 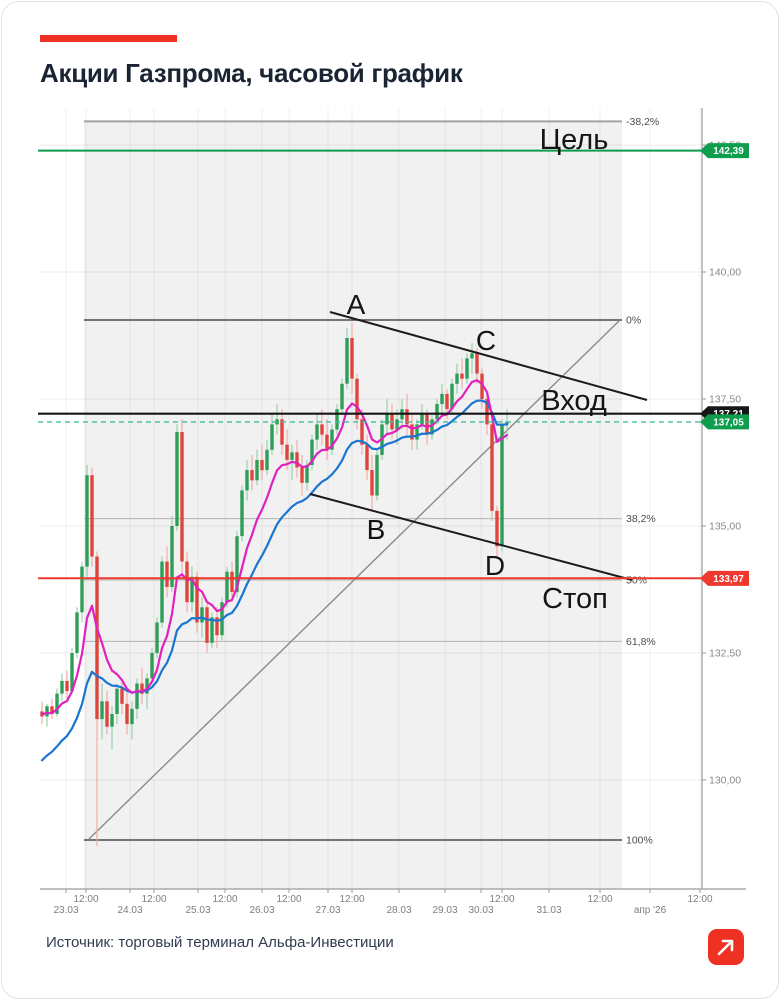 What do you see at coordinates (129, 910) in the screenshot?
I see `time-axis-label: 24.03` at bounding box center [129, 910].